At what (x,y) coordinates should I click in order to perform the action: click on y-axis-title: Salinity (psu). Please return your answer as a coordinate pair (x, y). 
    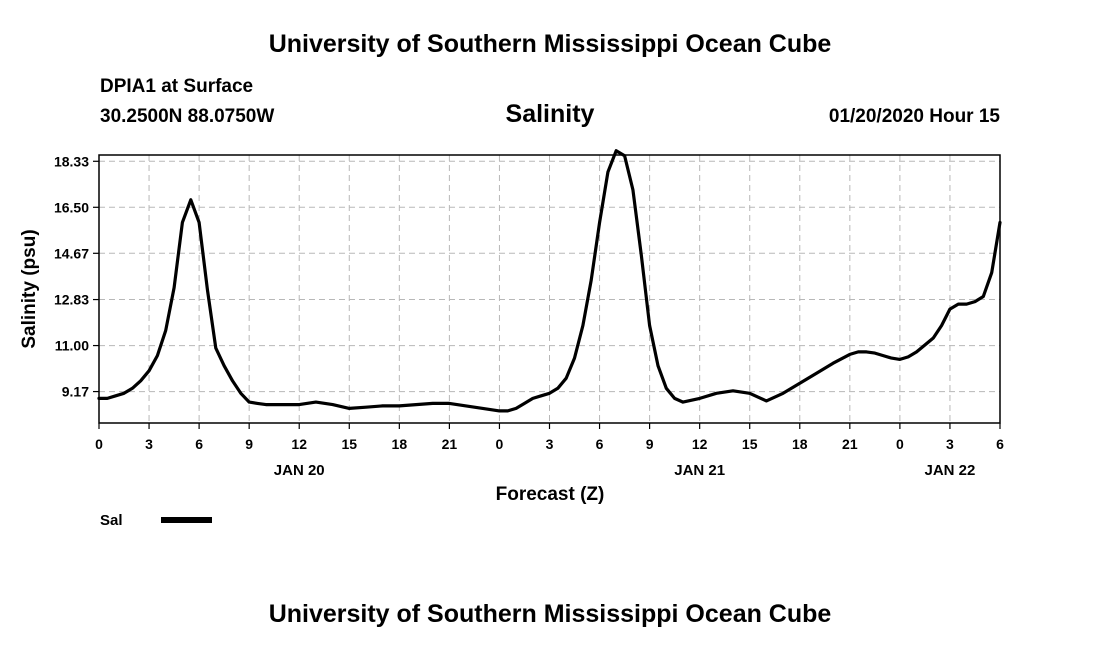
    Looking at the image, I should click on (29, 288).